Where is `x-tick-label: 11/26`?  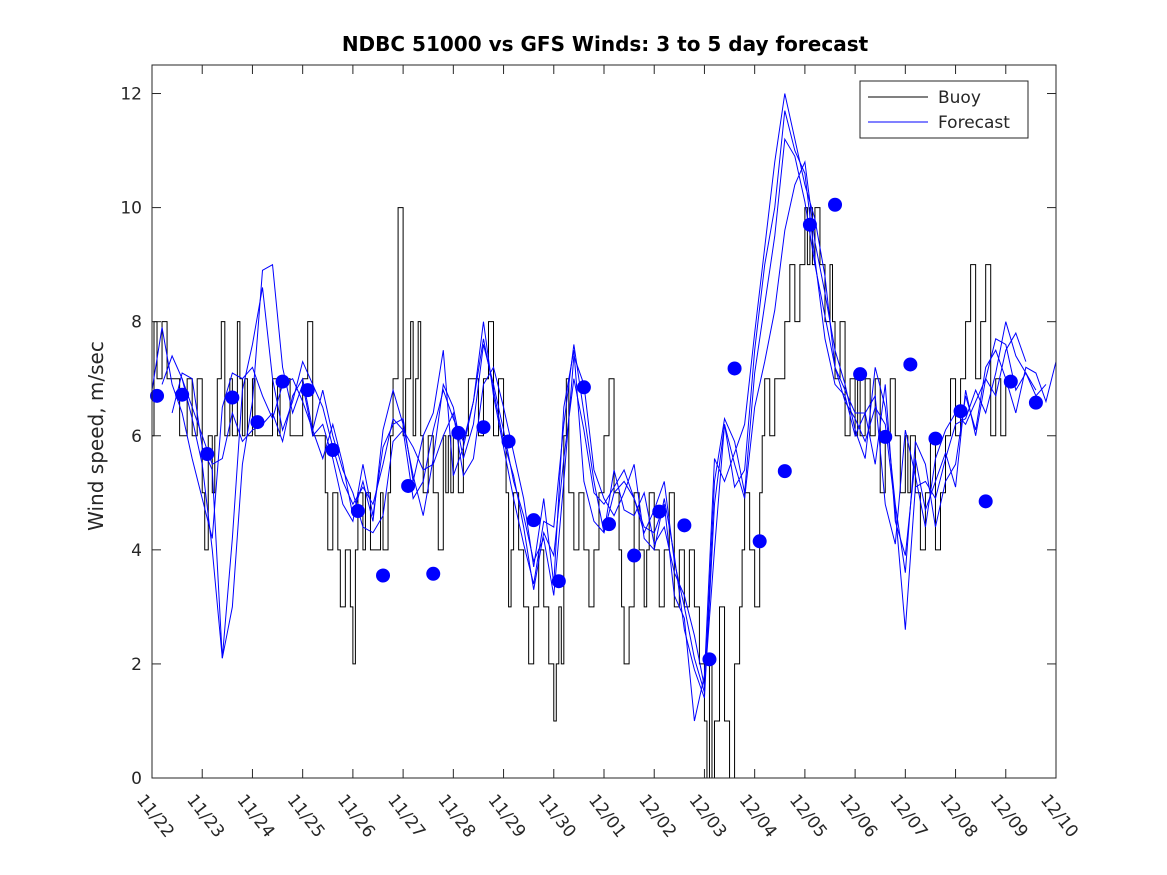
x-tick-label: 11/26 is located at coordinates (356, 816).